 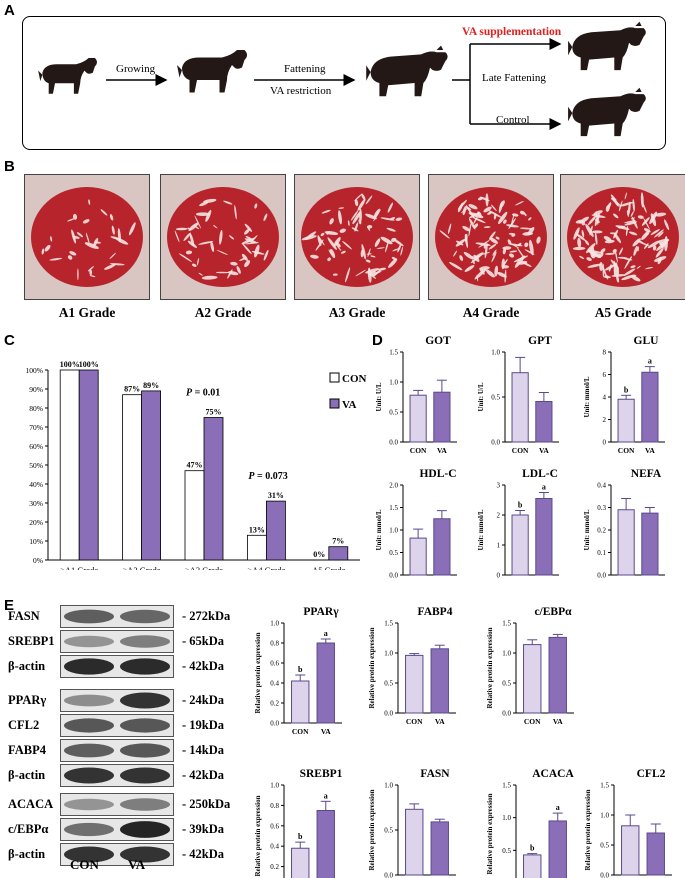 What do you see at coordinates (305, 69) in the screenshot?
I see `fattening-label: Fattening` at bounding box center [305, 69].